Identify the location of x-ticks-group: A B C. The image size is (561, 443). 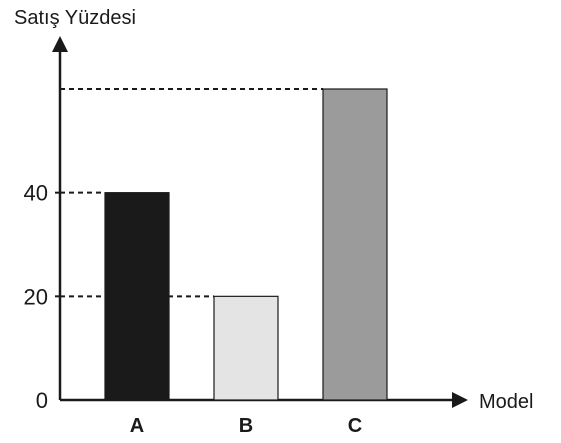
(246, 426).